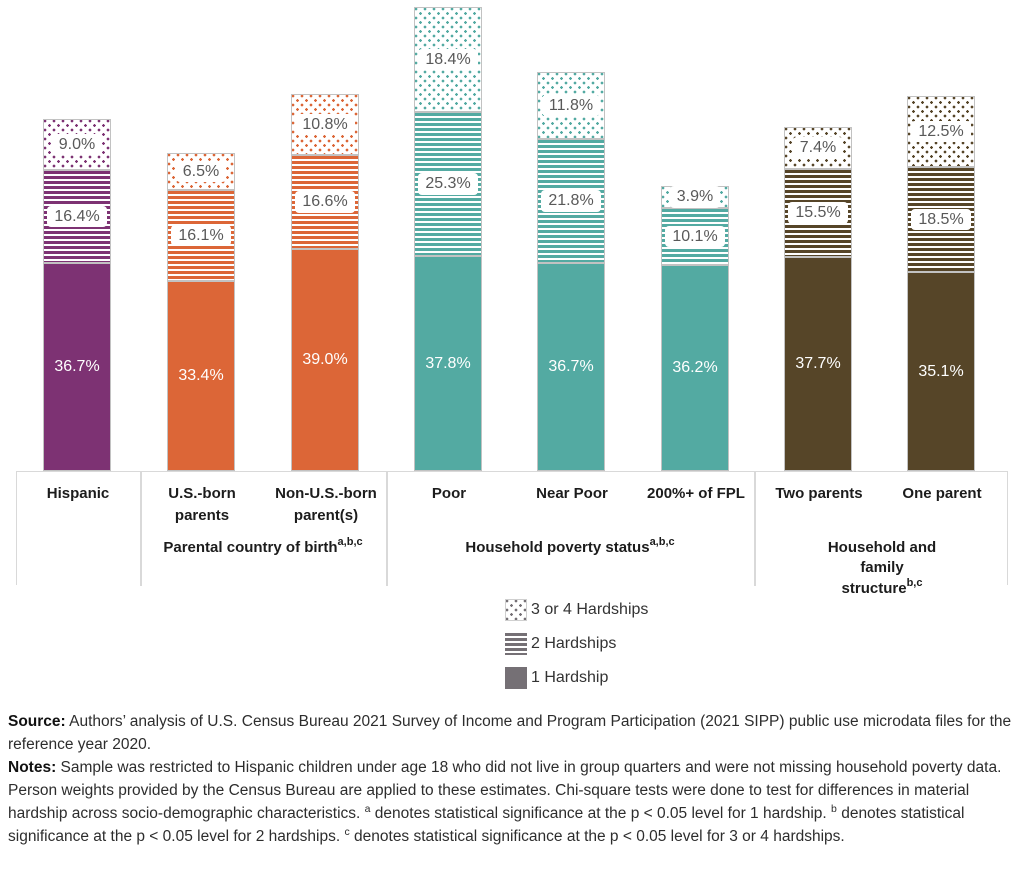 Image resolution: width=1024 pixels, height=879 pixels. What do you see at coordinates (914, 582) in the screenshot?
I see `significance-superscript: b,c` at bounding box center [914, 582].